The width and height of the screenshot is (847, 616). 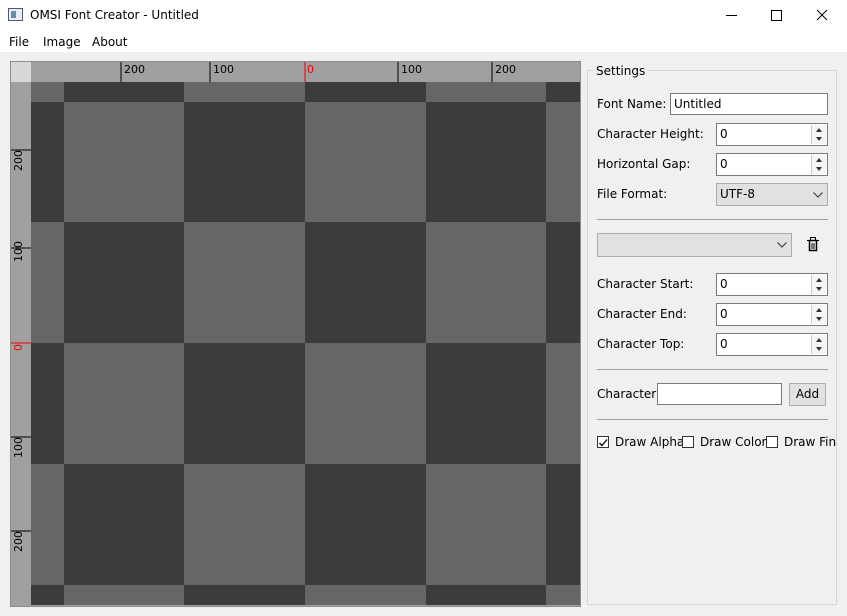 What do you see at coordinates (62, 42) in the screenshot?
I see `menu-item: Image` at bounding box center [62, 42].